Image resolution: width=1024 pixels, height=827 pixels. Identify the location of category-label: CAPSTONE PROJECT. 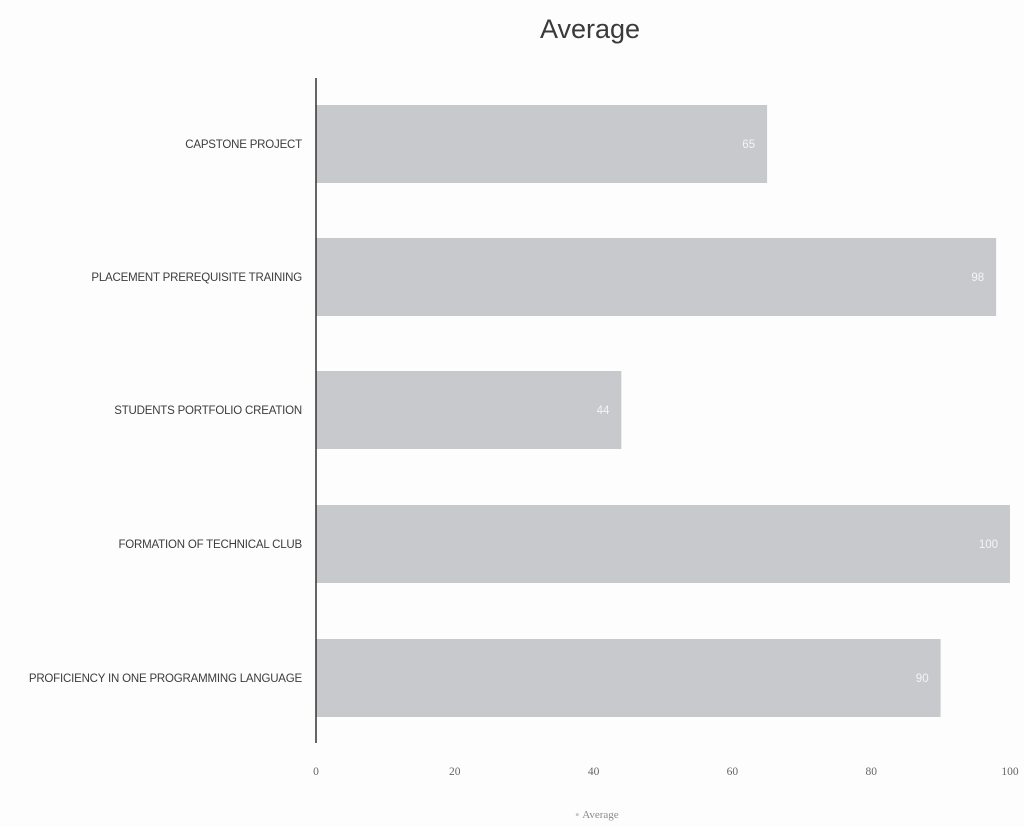
(243, 145).